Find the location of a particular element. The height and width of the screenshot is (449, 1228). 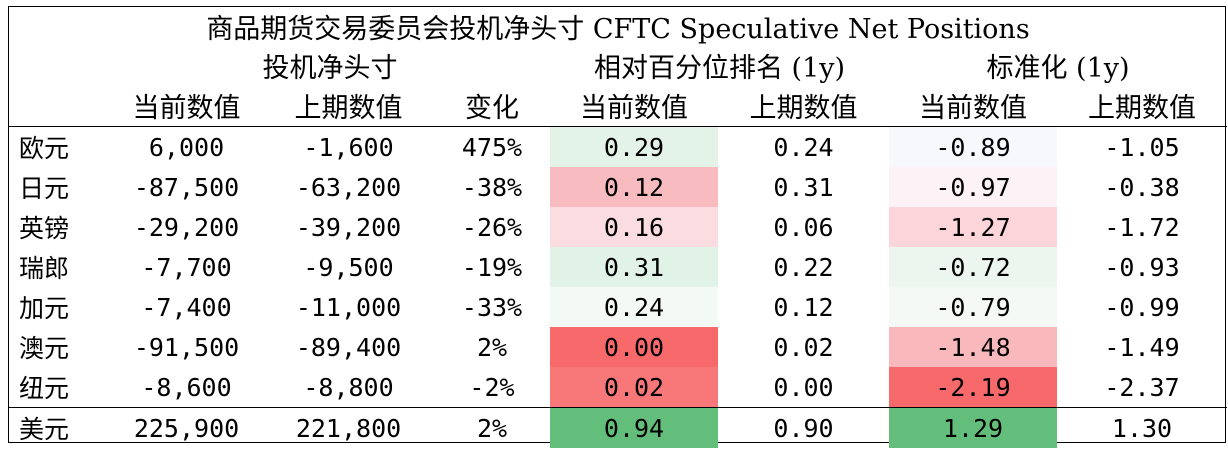

col-header-std-previous: 上期数值 is located at coordinates (1142, 108).